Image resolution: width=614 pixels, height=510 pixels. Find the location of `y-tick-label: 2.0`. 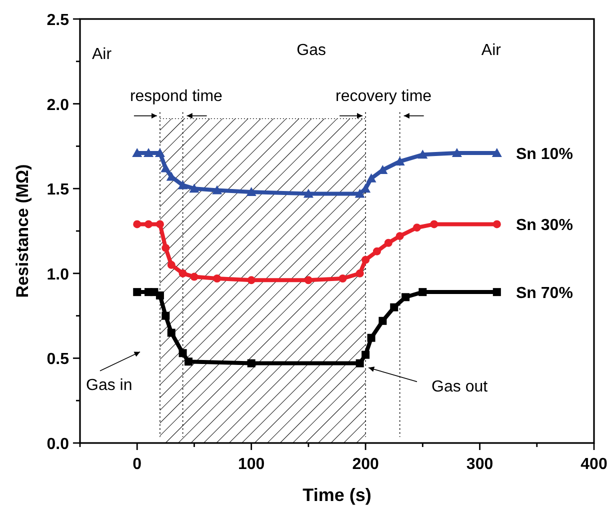

y-tick-label: 2.0 is located at coordinates (58, 105).